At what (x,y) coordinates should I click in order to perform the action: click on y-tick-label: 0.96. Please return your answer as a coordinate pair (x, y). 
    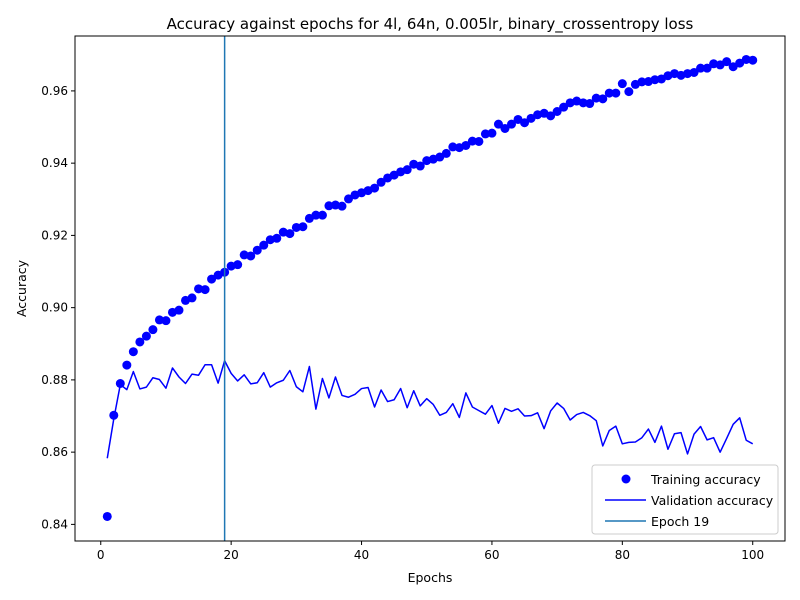
    Looking at the image, I should click on (54, 91).